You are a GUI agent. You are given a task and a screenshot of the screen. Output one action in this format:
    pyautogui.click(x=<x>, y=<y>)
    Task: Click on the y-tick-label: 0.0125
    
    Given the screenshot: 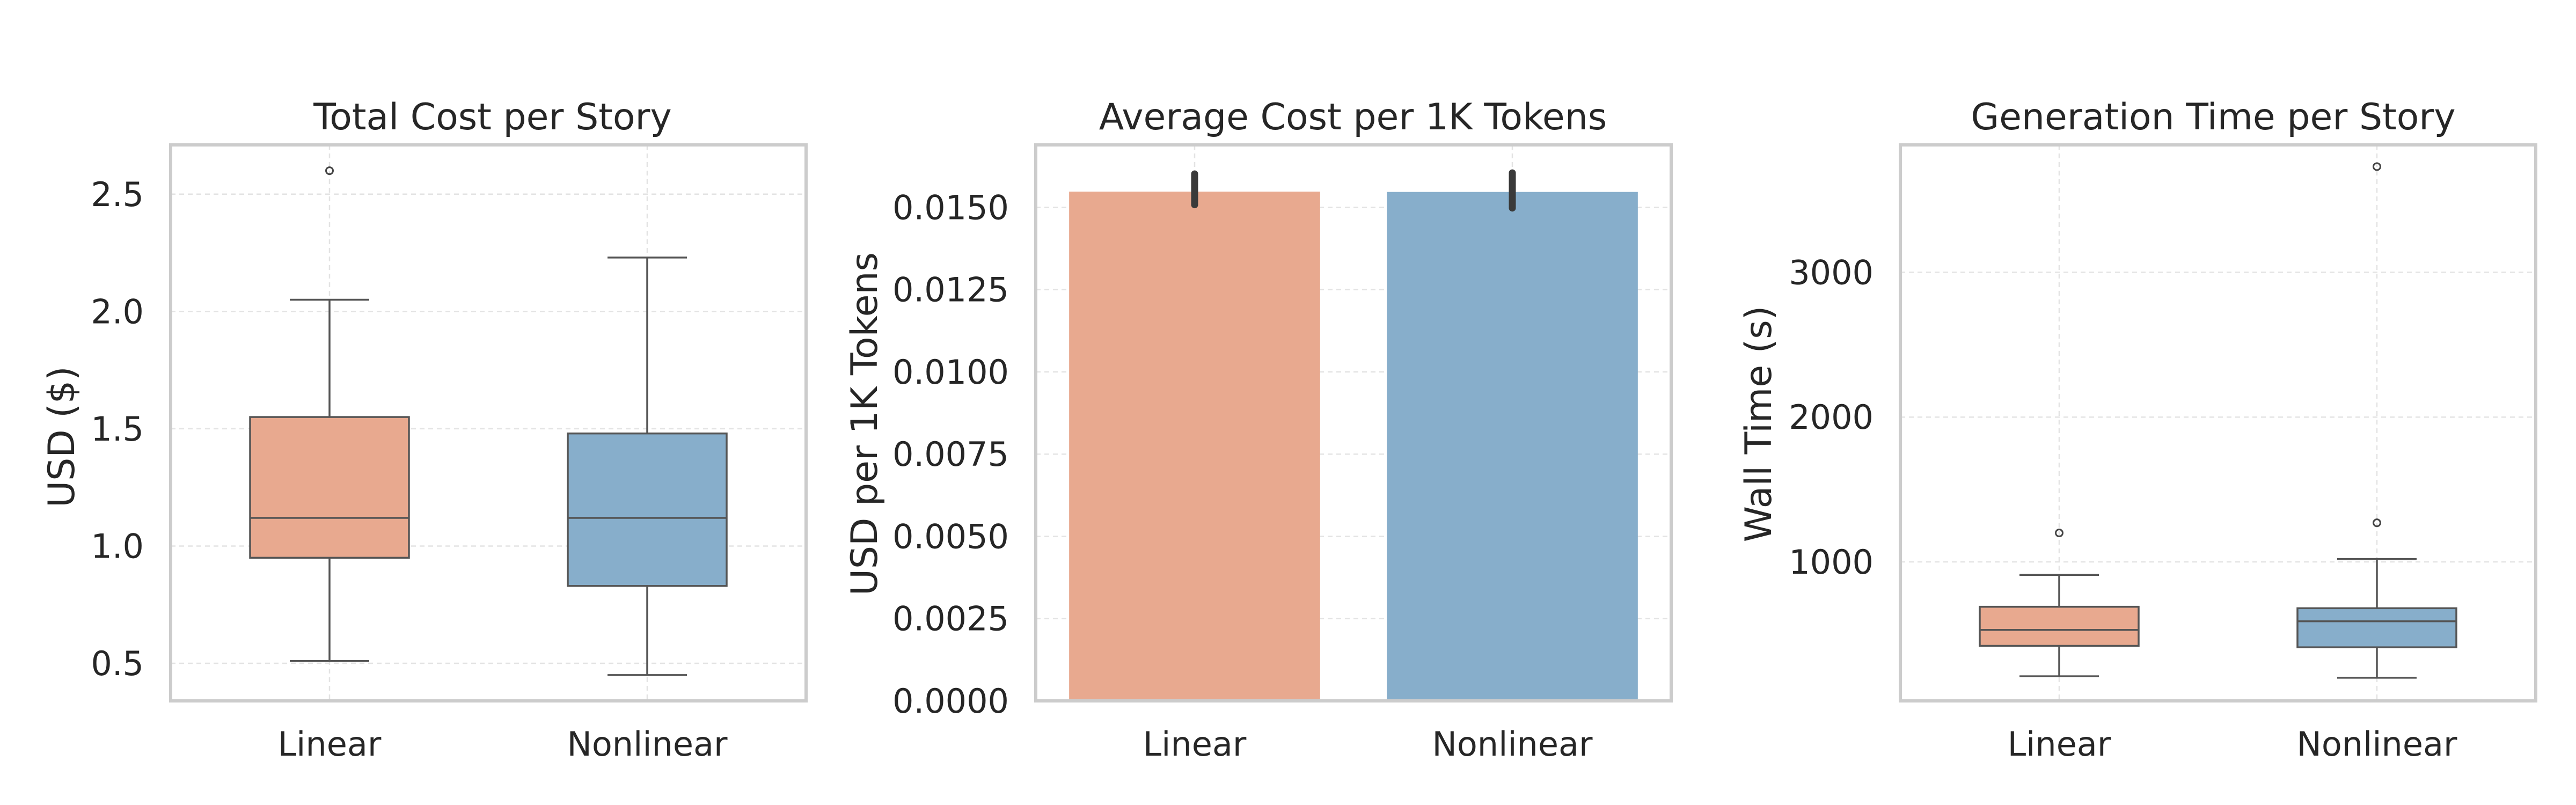 What is the action you would take?
    pyautogui.click(x=950, y=290)
    